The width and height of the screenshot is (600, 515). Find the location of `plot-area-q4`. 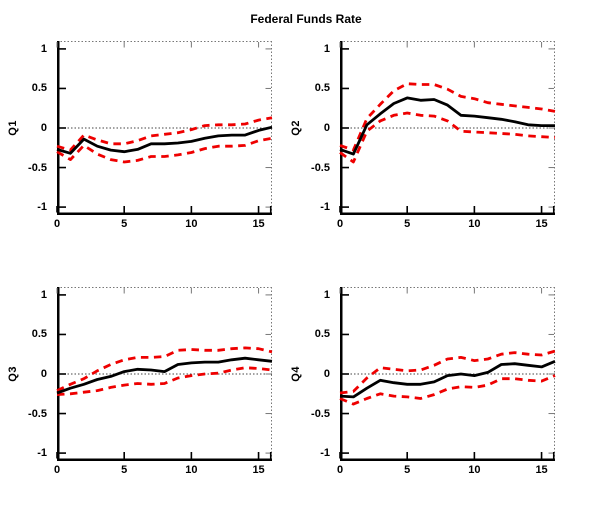

plot-area-q4 is located at coordinates (447, 374).